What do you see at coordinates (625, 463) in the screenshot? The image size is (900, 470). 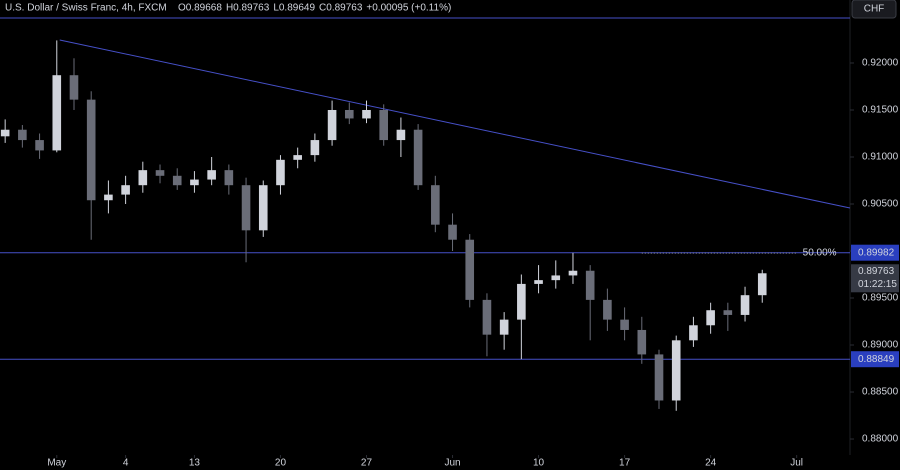 I see `x-tick-label: 17` at bounding box center [625, 463].